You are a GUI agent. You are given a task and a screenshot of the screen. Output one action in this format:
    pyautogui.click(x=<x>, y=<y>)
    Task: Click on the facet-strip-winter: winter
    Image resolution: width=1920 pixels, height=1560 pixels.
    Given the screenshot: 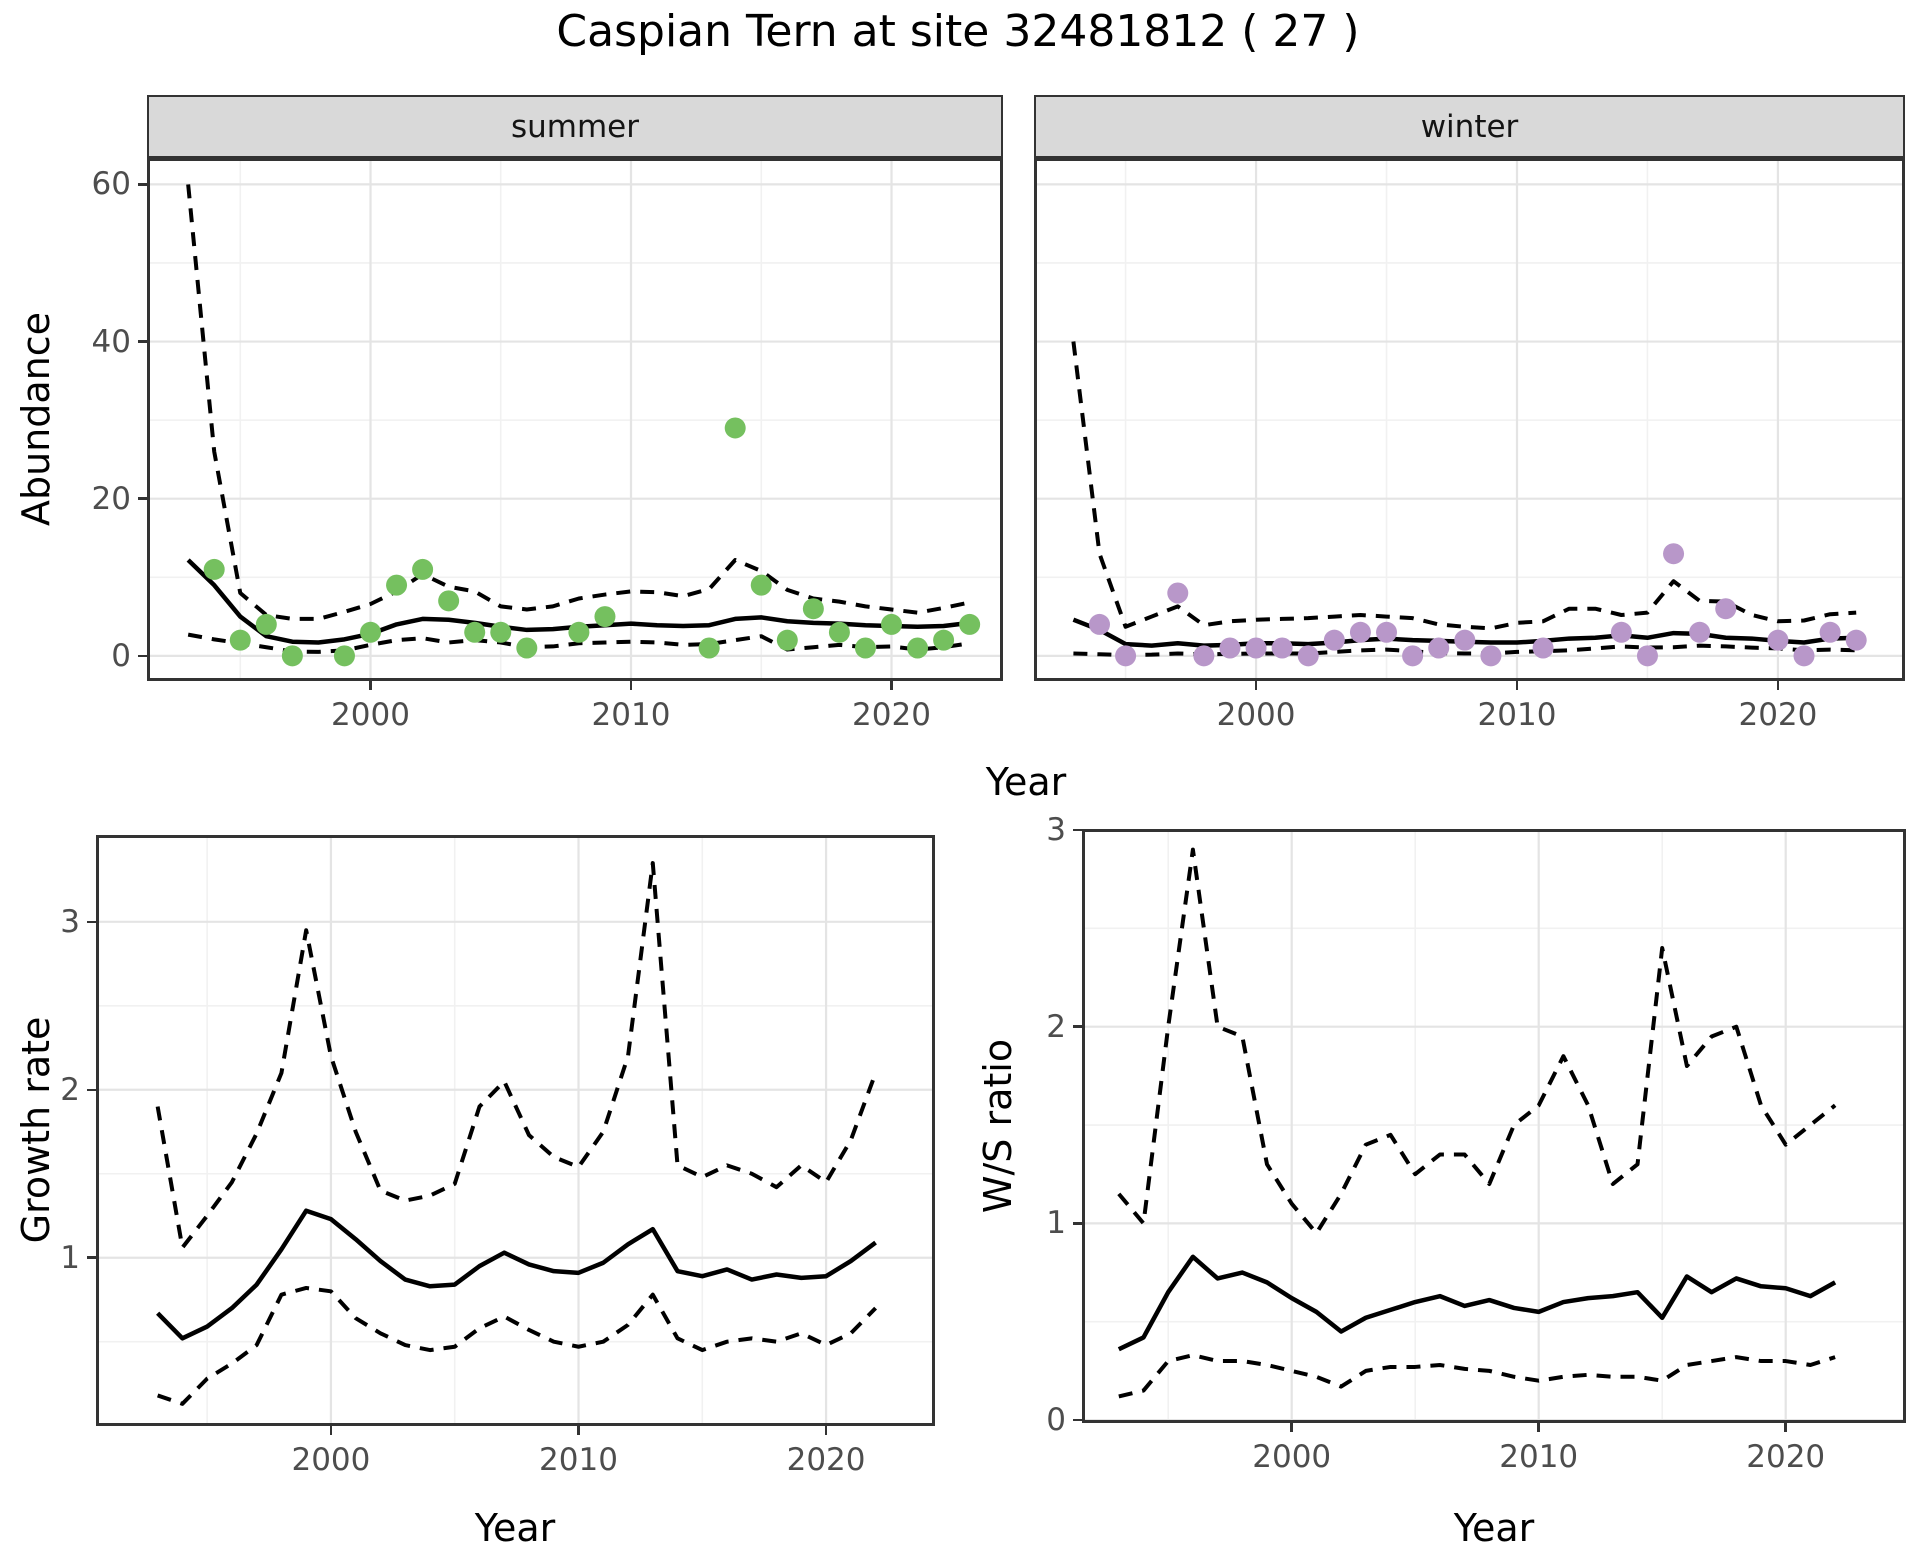 What is the action you would take?
    pyautogui.click(x=1469, y=126)
    